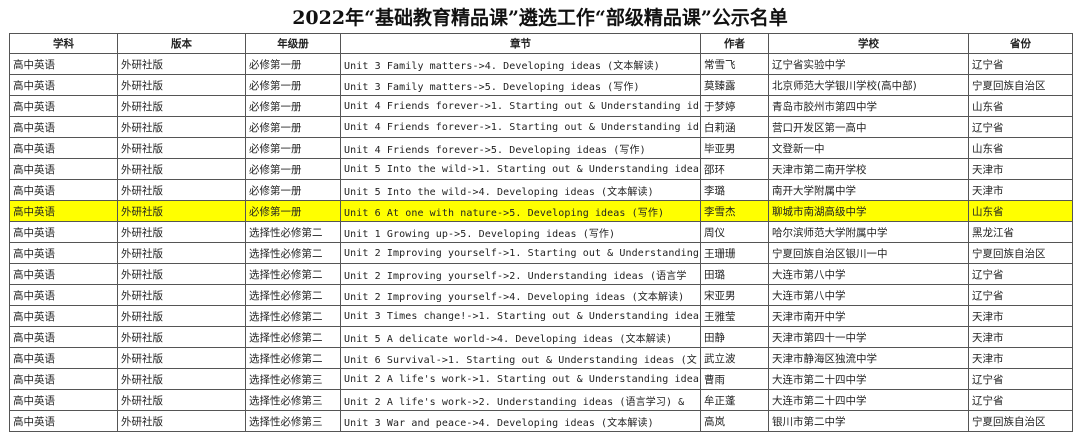 The image size is (1080, 446). Describe the element at coordinates (868, 127) in the screenshot. I see `table-cell: 营口开发区第一高中` at that location.